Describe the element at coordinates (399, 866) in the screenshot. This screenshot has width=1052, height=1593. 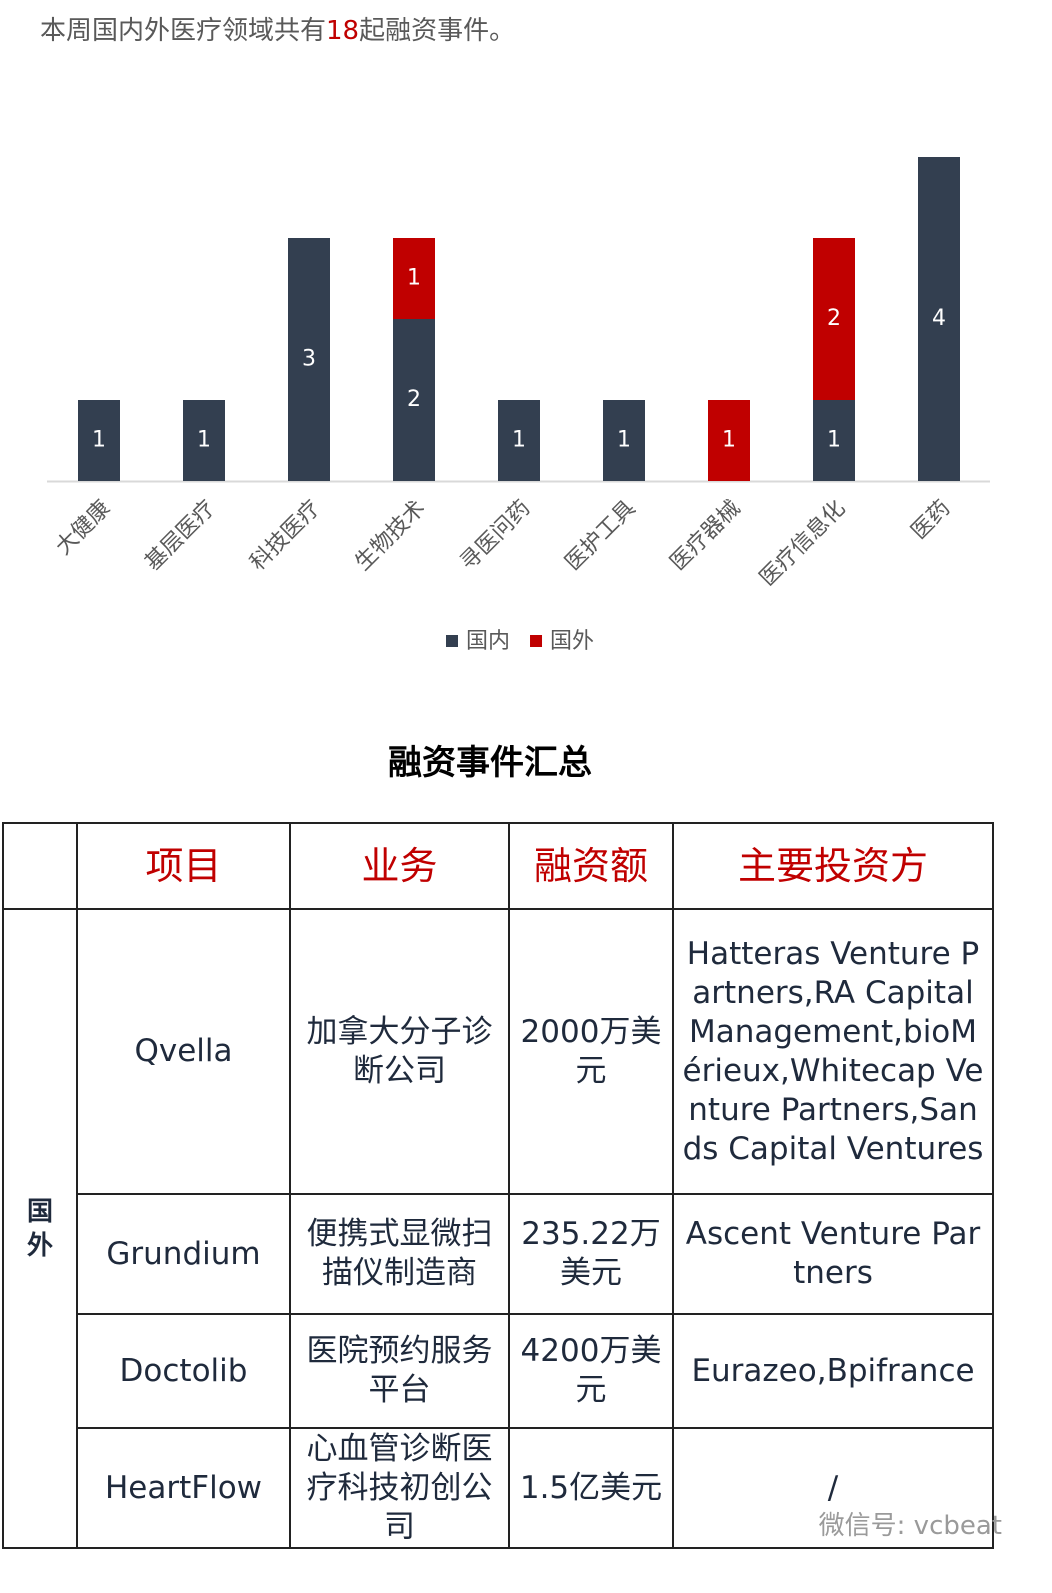
I see `header-cell: 业务` at that location.